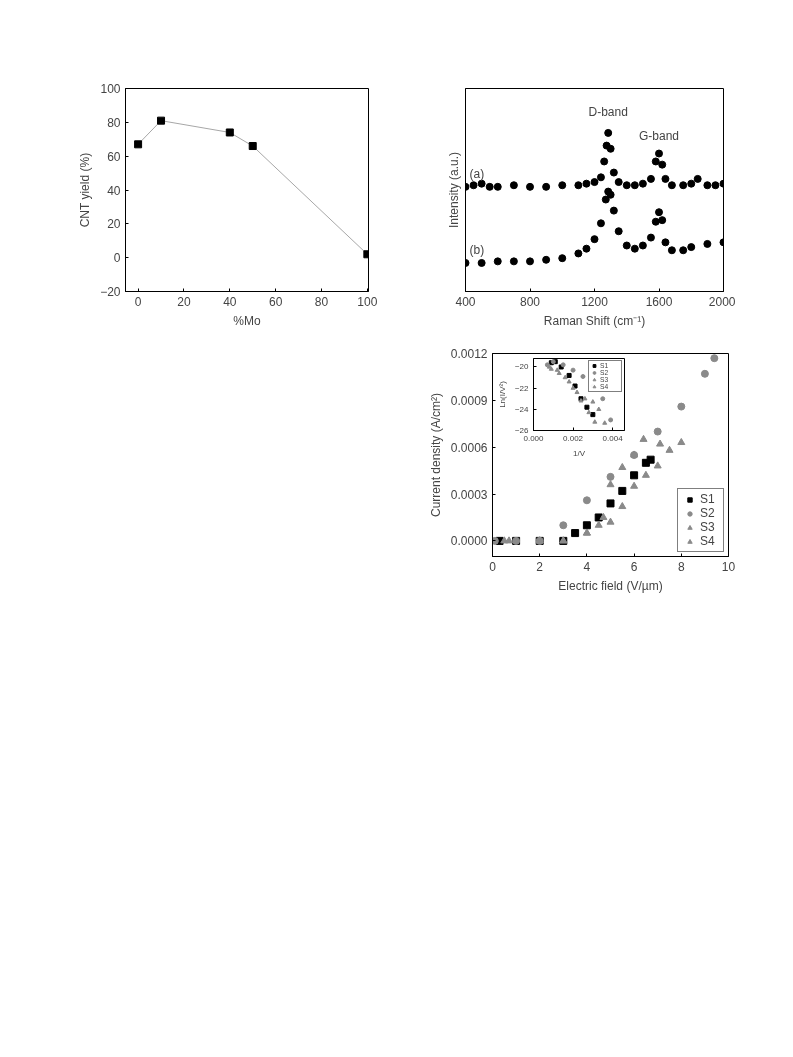  What do you see at coordinates (522, 409) in the screenshot?
I see `y-tick-label: −24` at bounding box center [522, 409].